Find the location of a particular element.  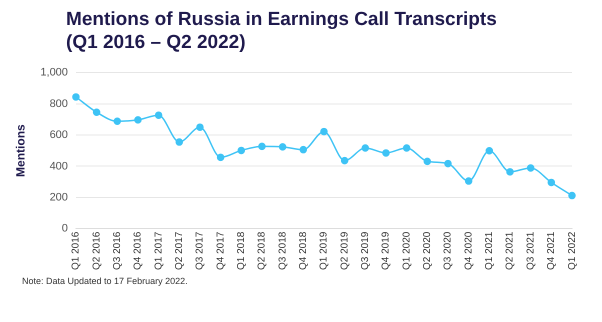

x-tick-label: Q2 2016 is located at coordinates (96, 250).